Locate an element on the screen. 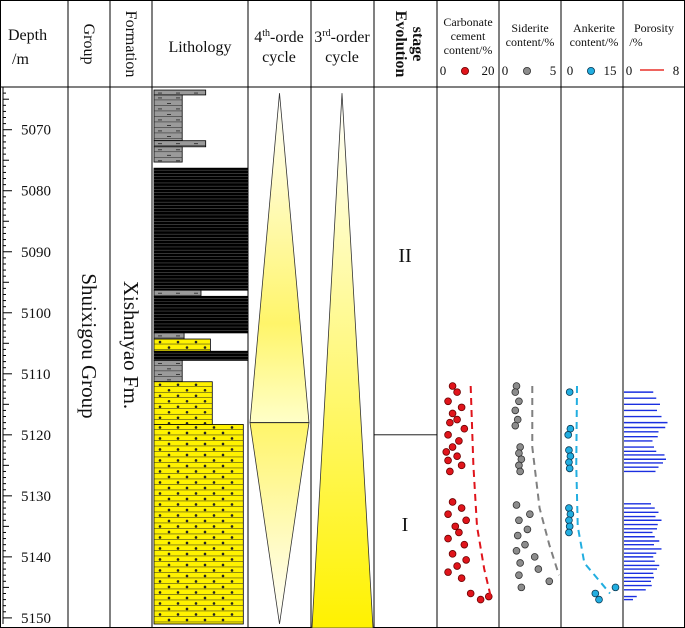  porosity-header-line2: /% is located at coordinates (635, 42).